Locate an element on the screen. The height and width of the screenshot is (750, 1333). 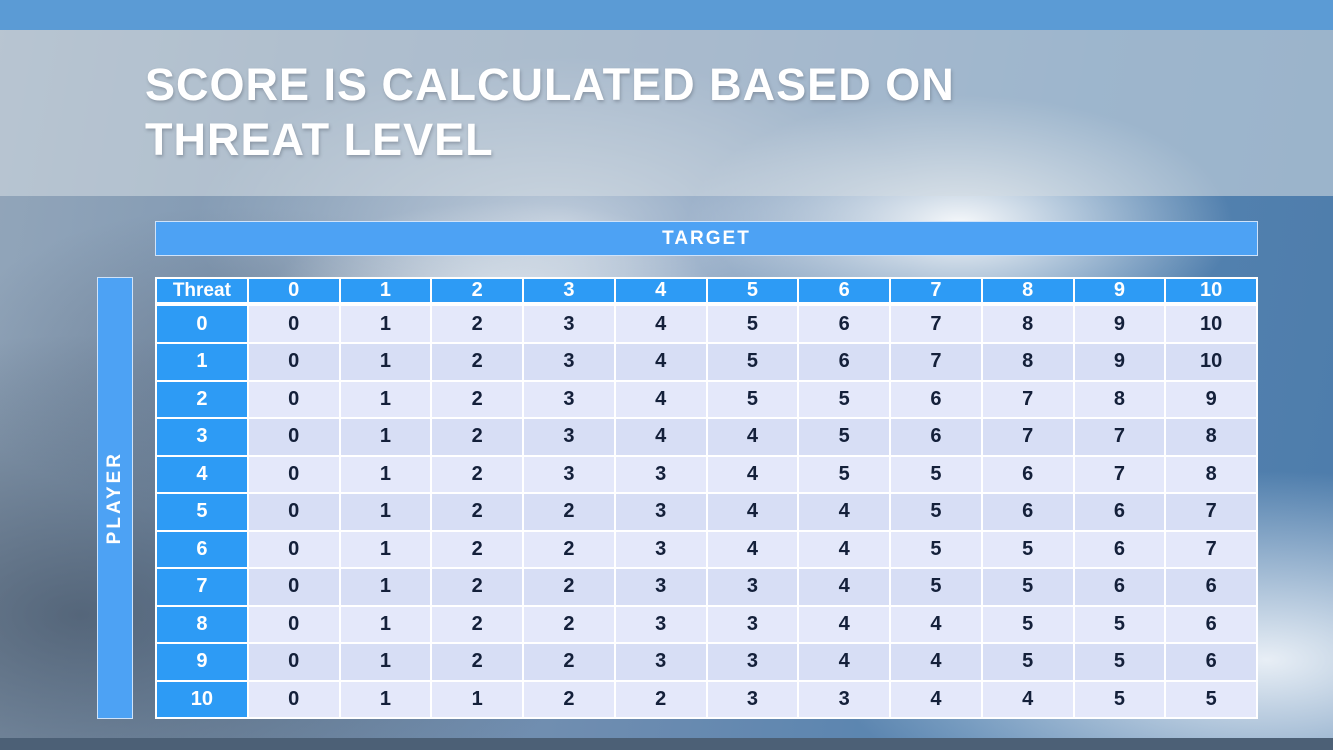
score-cell: 10 is located at coordinates (1211, 323).